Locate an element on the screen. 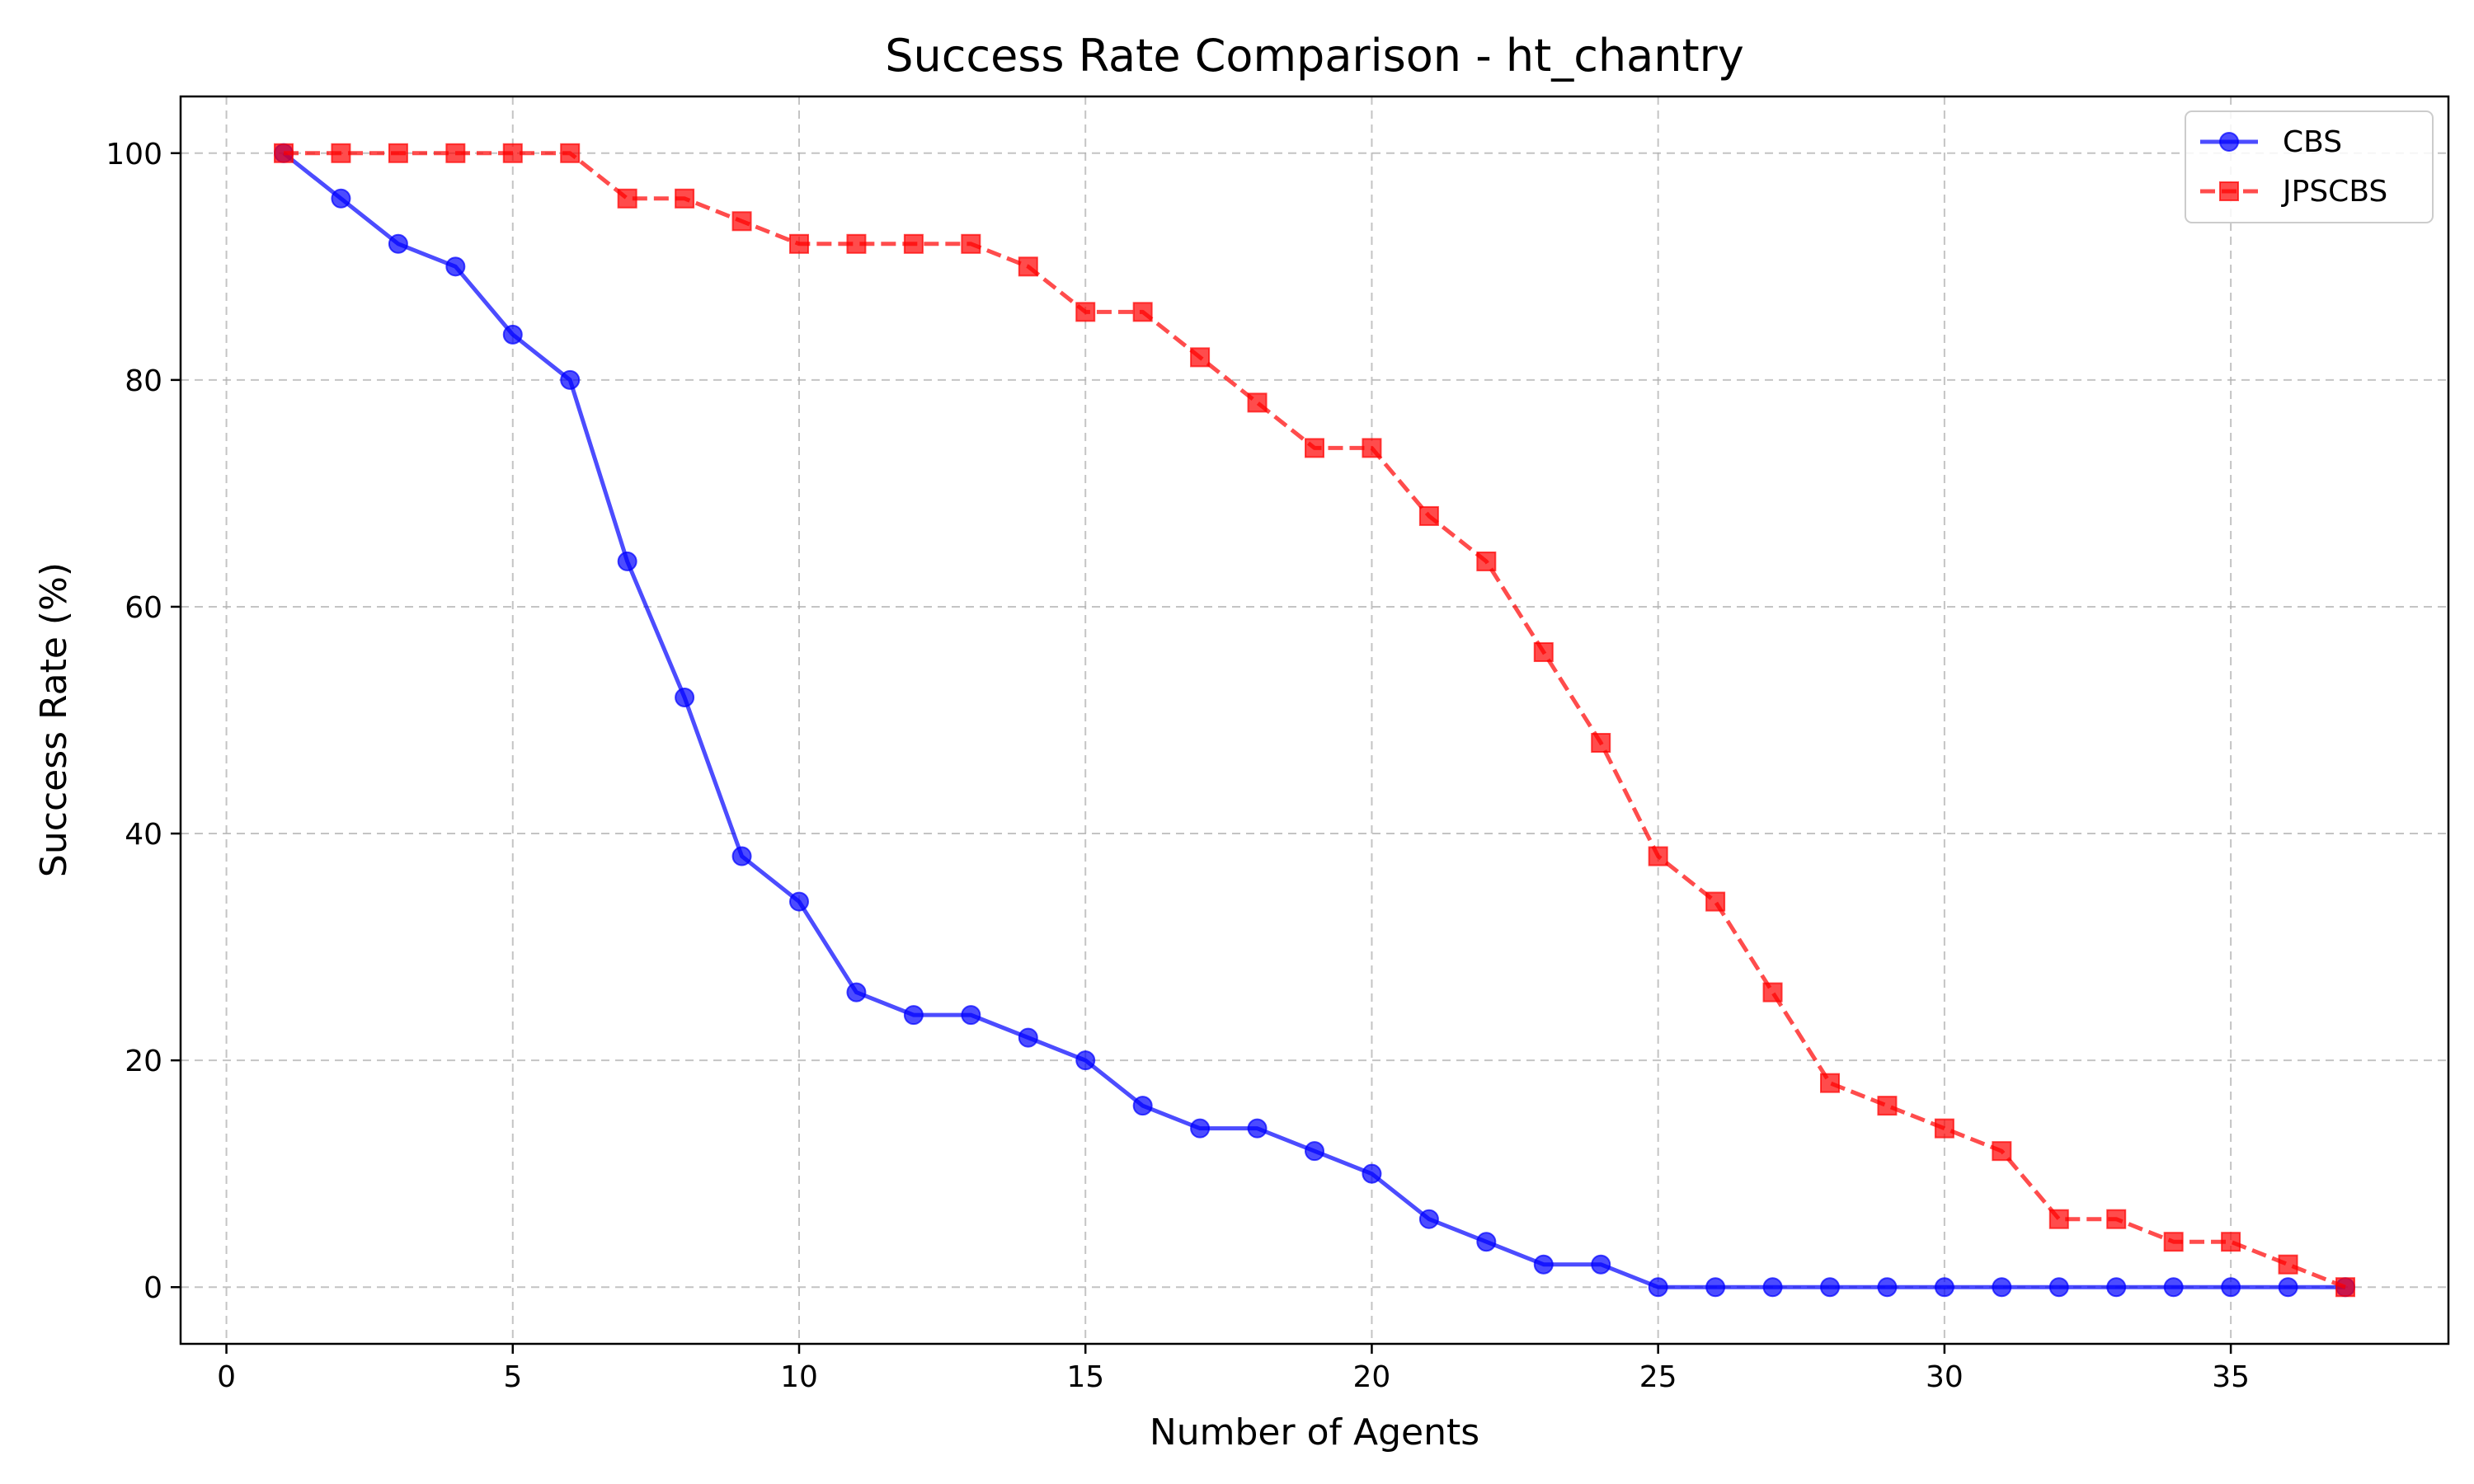  legend-jpscbs-marker is located at coordinates (2229, 191).